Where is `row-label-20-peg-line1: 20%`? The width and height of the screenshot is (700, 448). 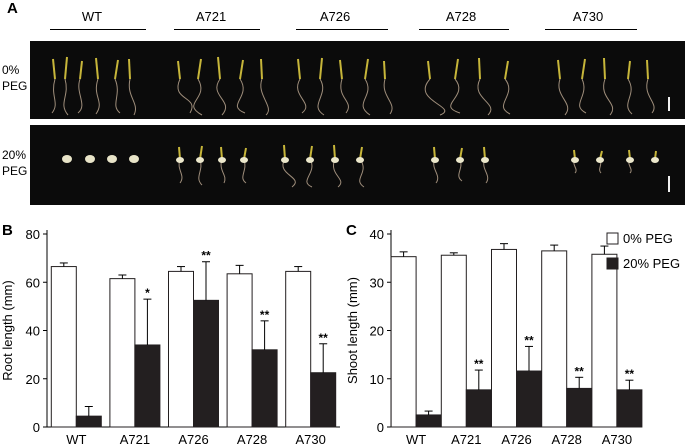
row-label-20-peg-line1: 20% is located at coordinates (14, 155).